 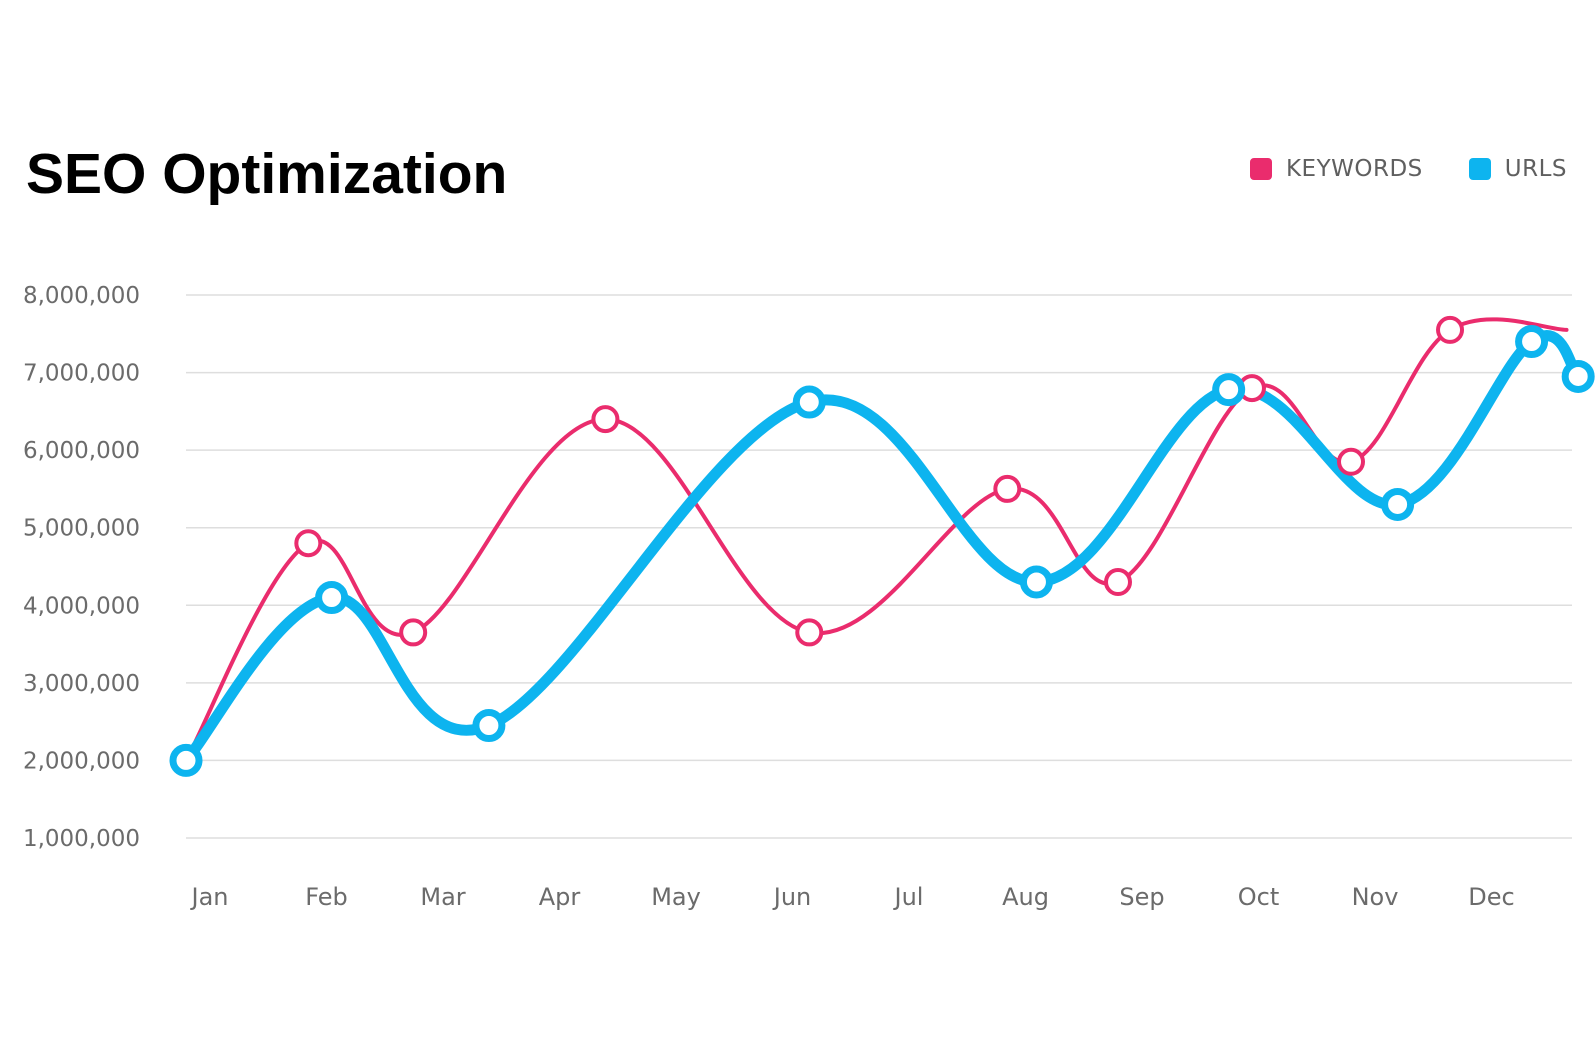 What do you see at coordinates (326, 897) in the screenshot?
I see `x-tick-label: Feb` at bounding box center [326, 897].